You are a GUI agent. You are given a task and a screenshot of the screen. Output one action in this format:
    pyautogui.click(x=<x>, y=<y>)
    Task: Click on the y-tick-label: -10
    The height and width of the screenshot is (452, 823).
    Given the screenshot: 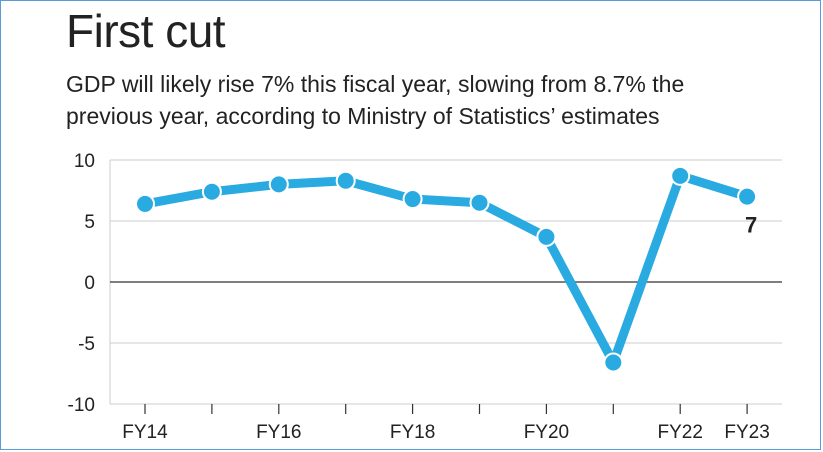 What is the action you would take?
    pyautogui.click(x=81, y=405)
    